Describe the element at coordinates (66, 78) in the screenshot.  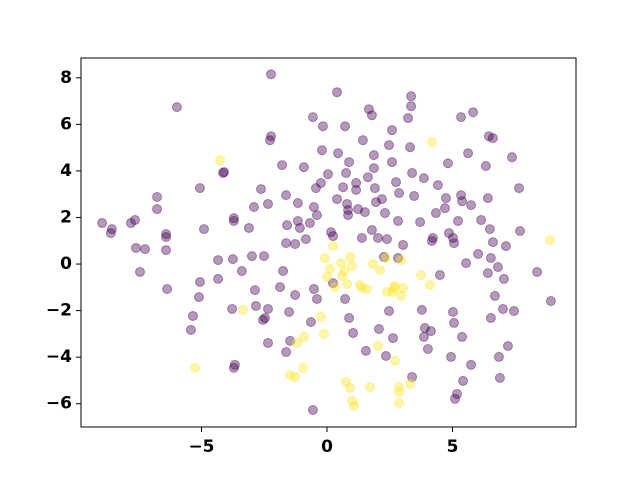
I see `y-tick-label: 8` at that location.